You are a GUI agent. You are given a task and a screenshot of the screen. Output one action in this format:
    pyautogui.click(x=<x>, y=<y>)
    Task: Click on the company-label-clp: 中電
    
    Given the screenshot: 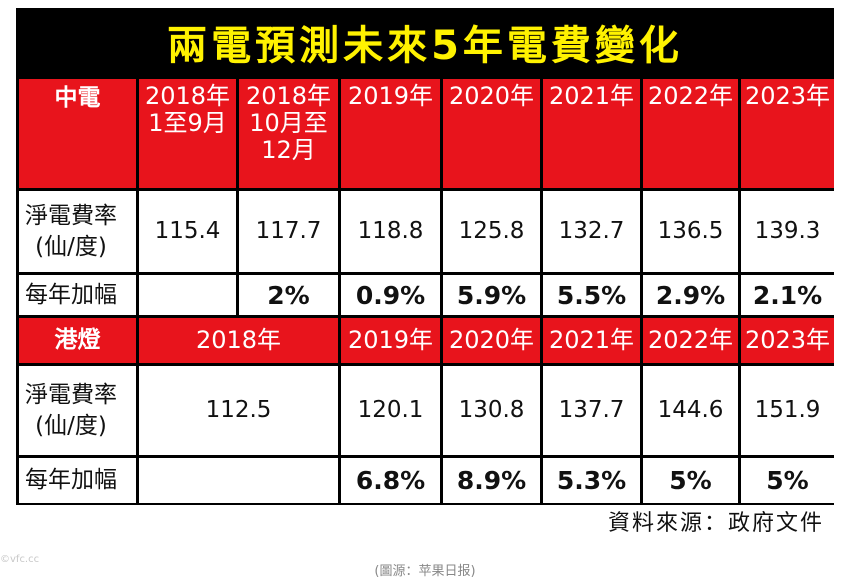 What is the action you would take?
    pyautogui.click(x=77, y=133)
    